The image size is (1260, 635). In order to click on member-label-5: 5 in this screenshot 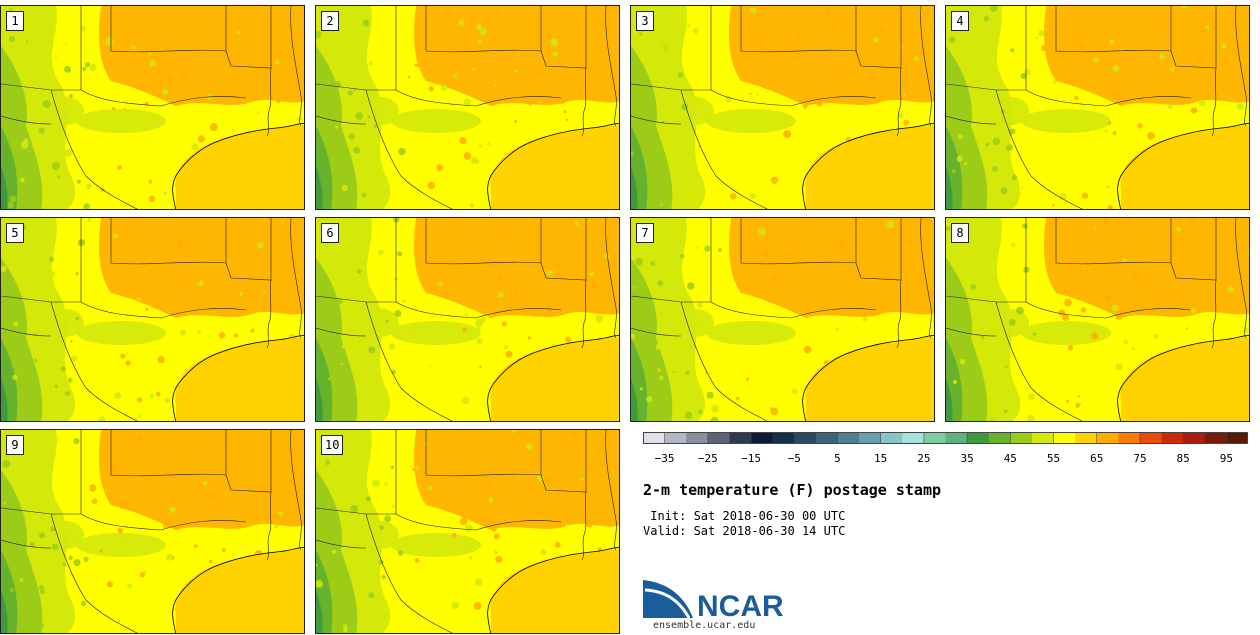, I will do `click(15, 233)`.